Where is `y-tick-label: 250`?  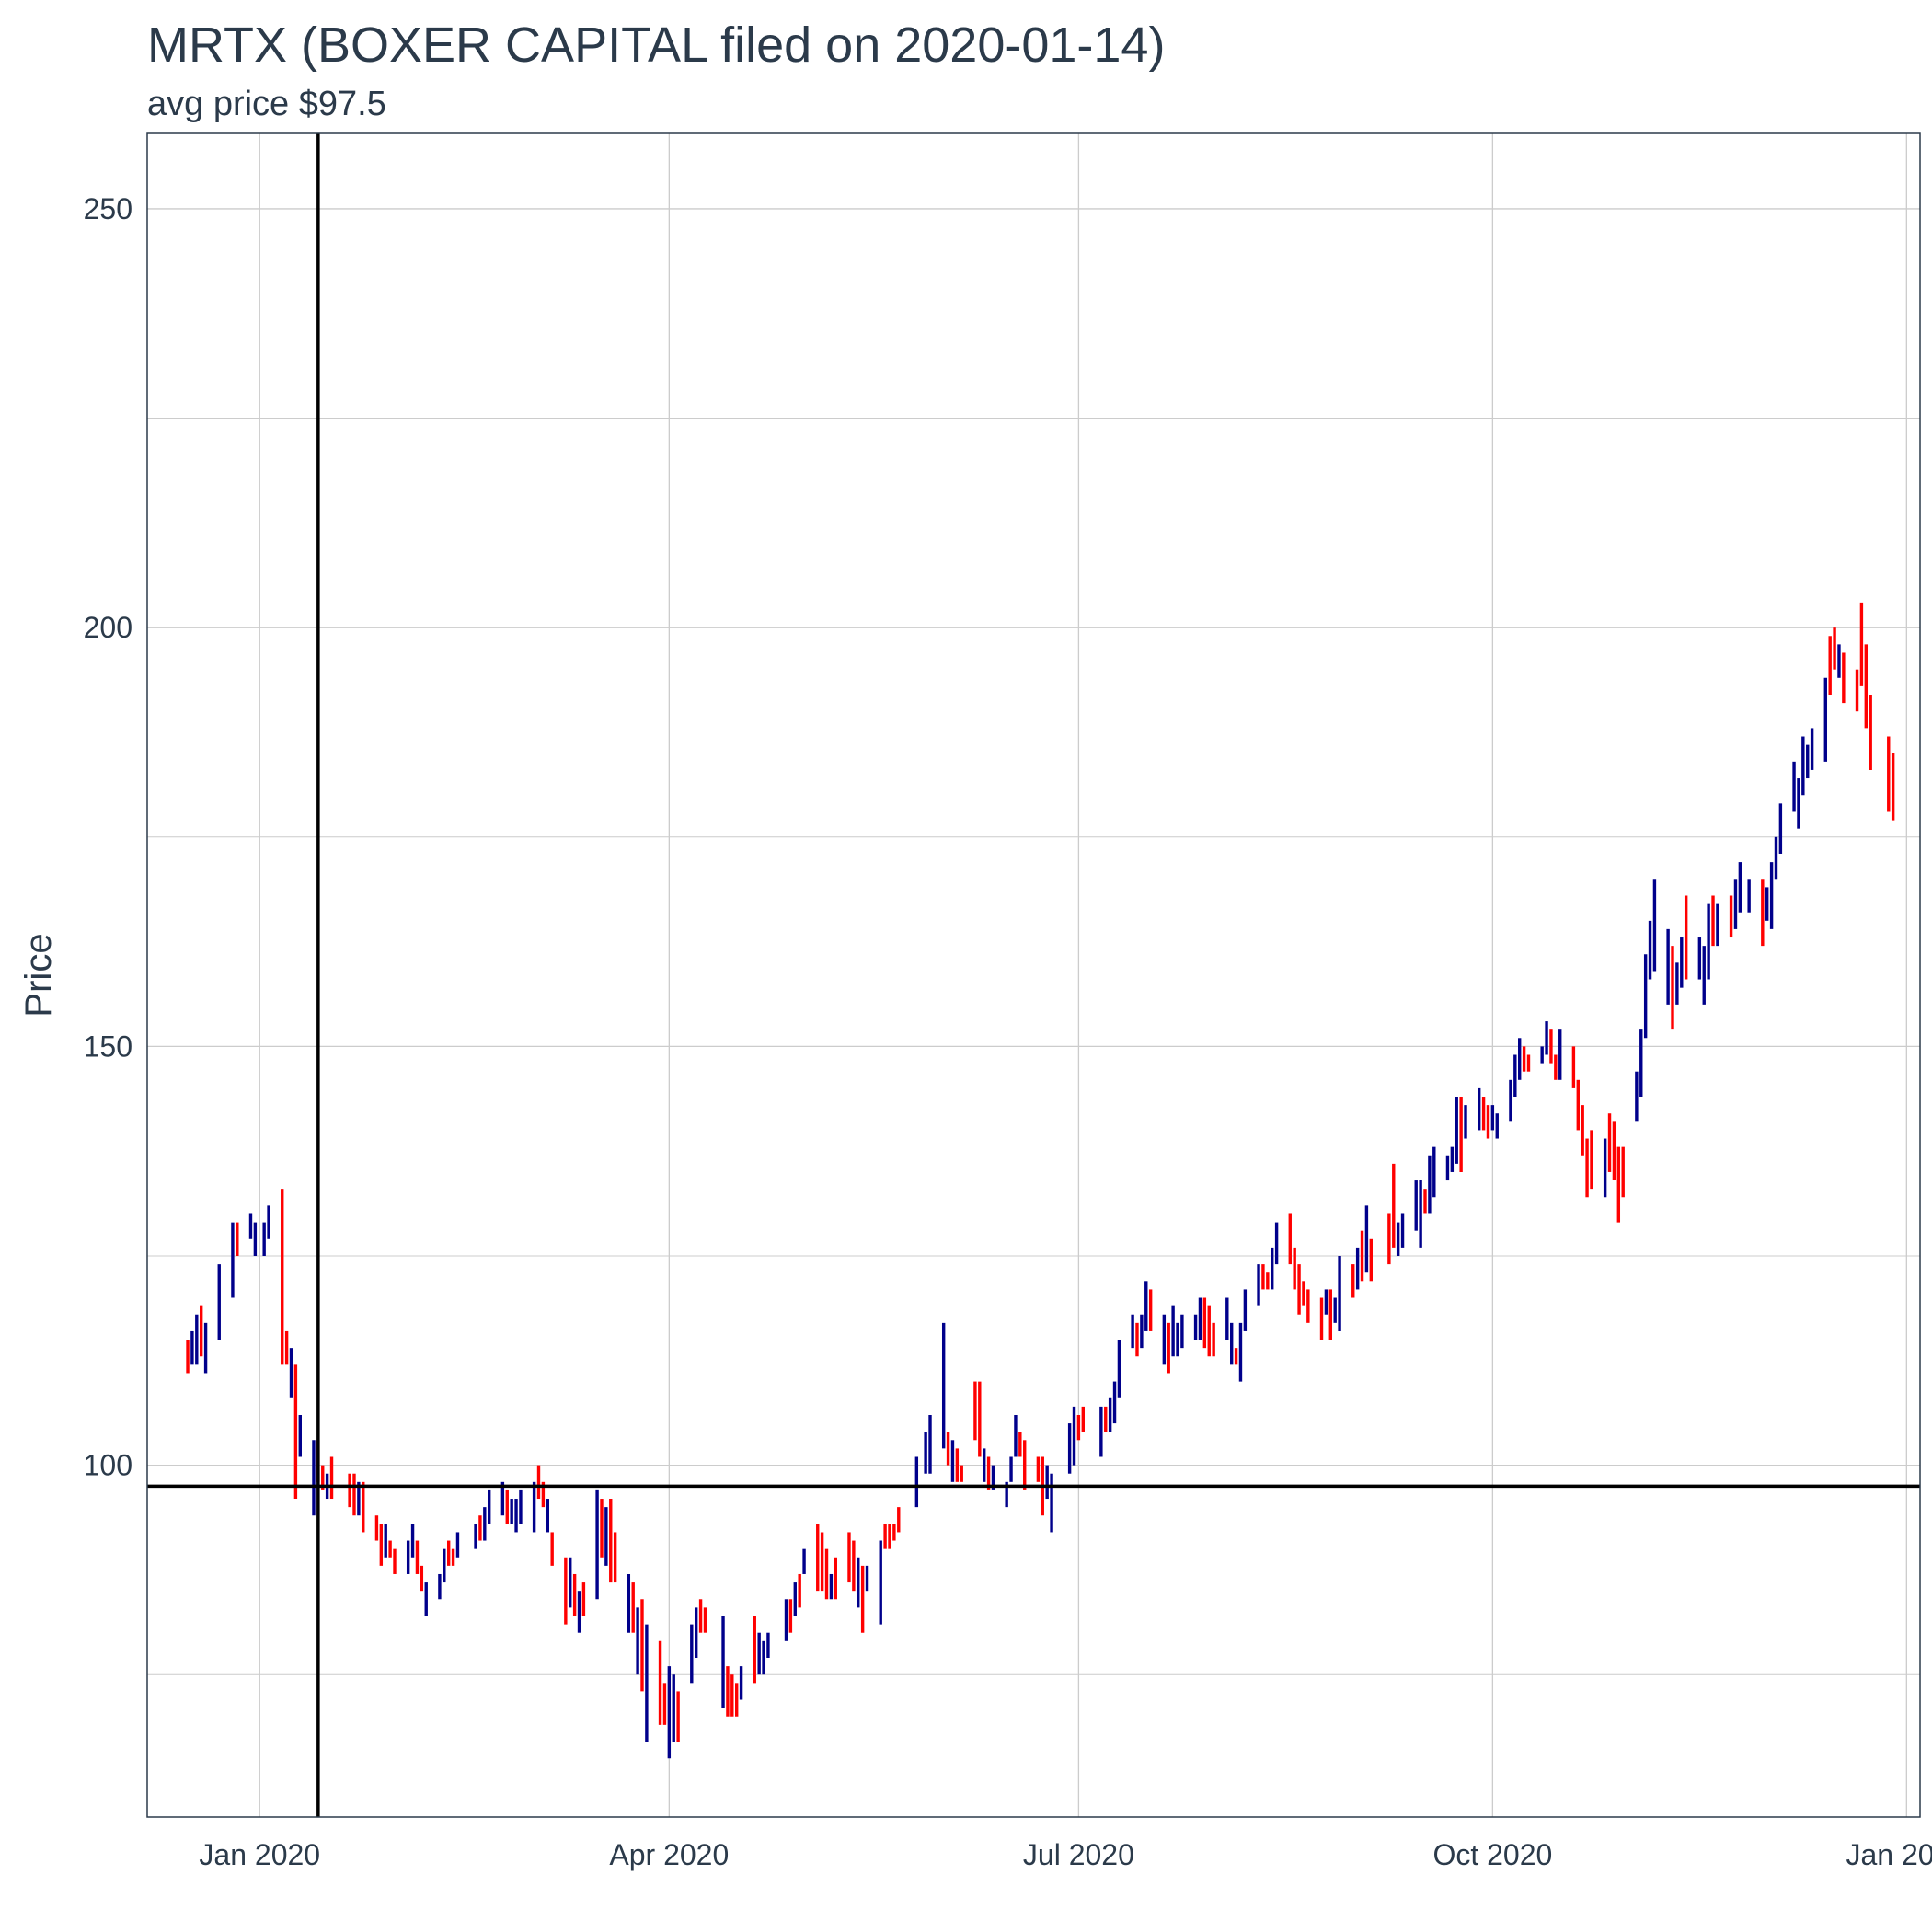 y-tick-label: 250 is located at coordinates (108, 208).